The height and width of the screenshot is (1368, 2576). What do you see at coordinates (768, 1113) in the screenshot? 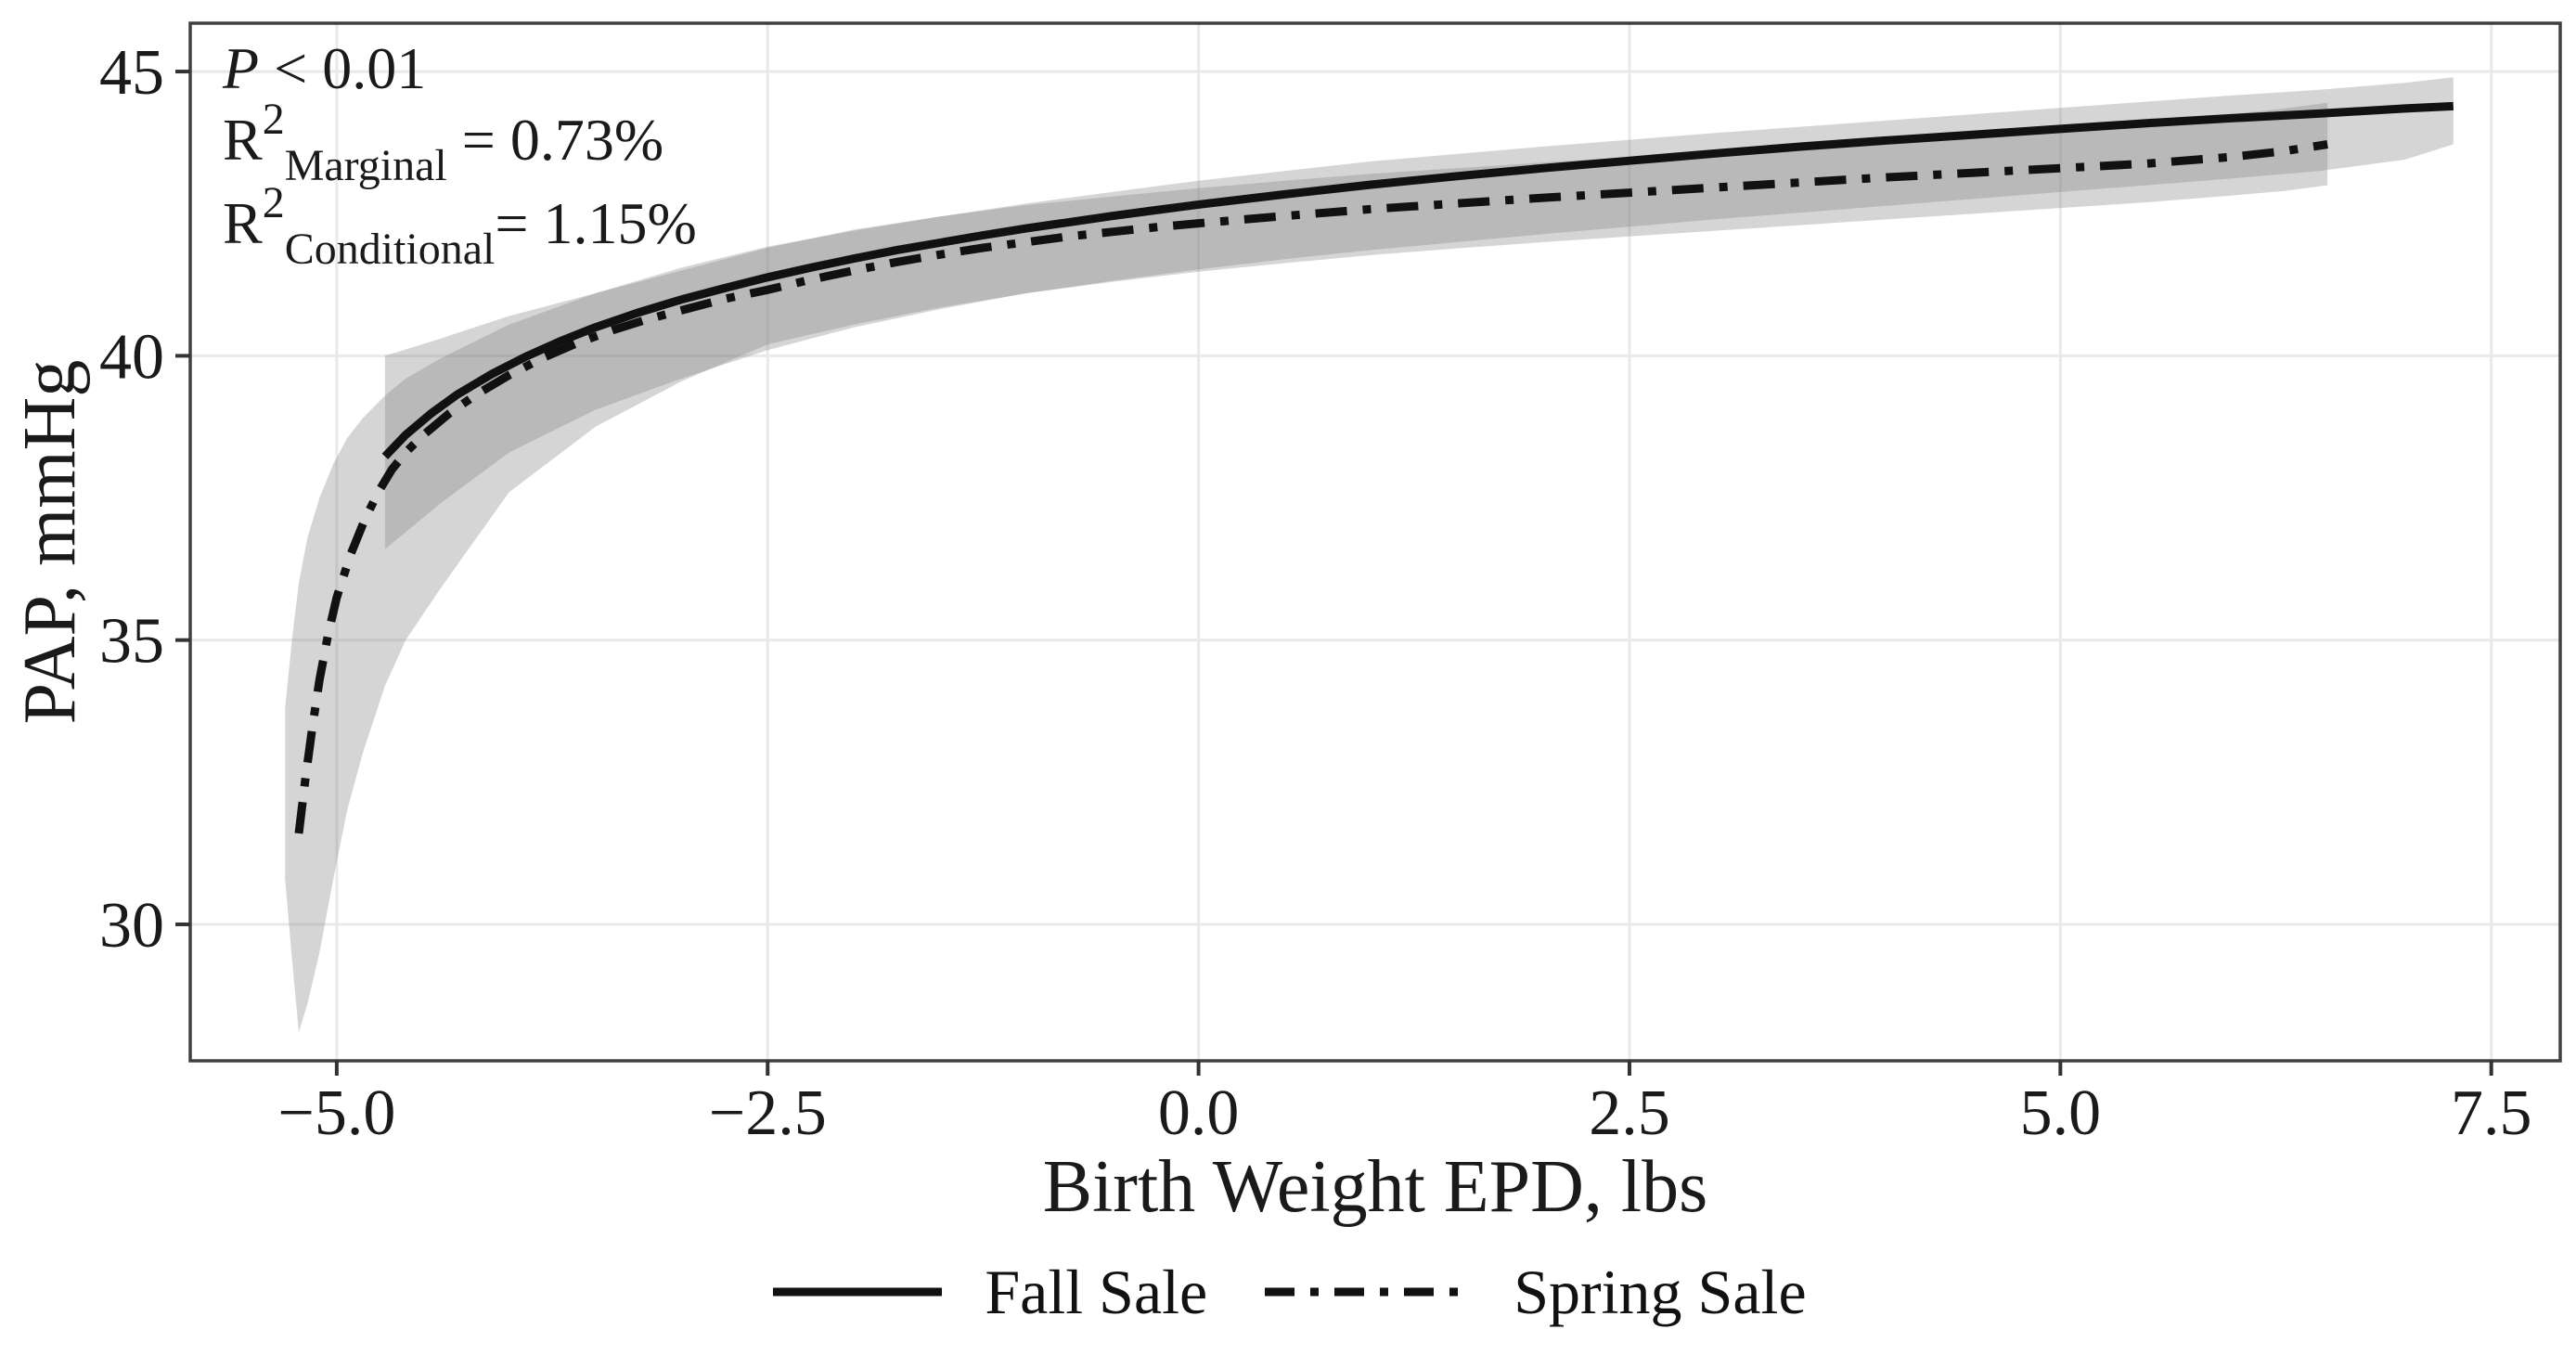
I see `x-tick-label: −2.5` at bounding box center [768, 1113].